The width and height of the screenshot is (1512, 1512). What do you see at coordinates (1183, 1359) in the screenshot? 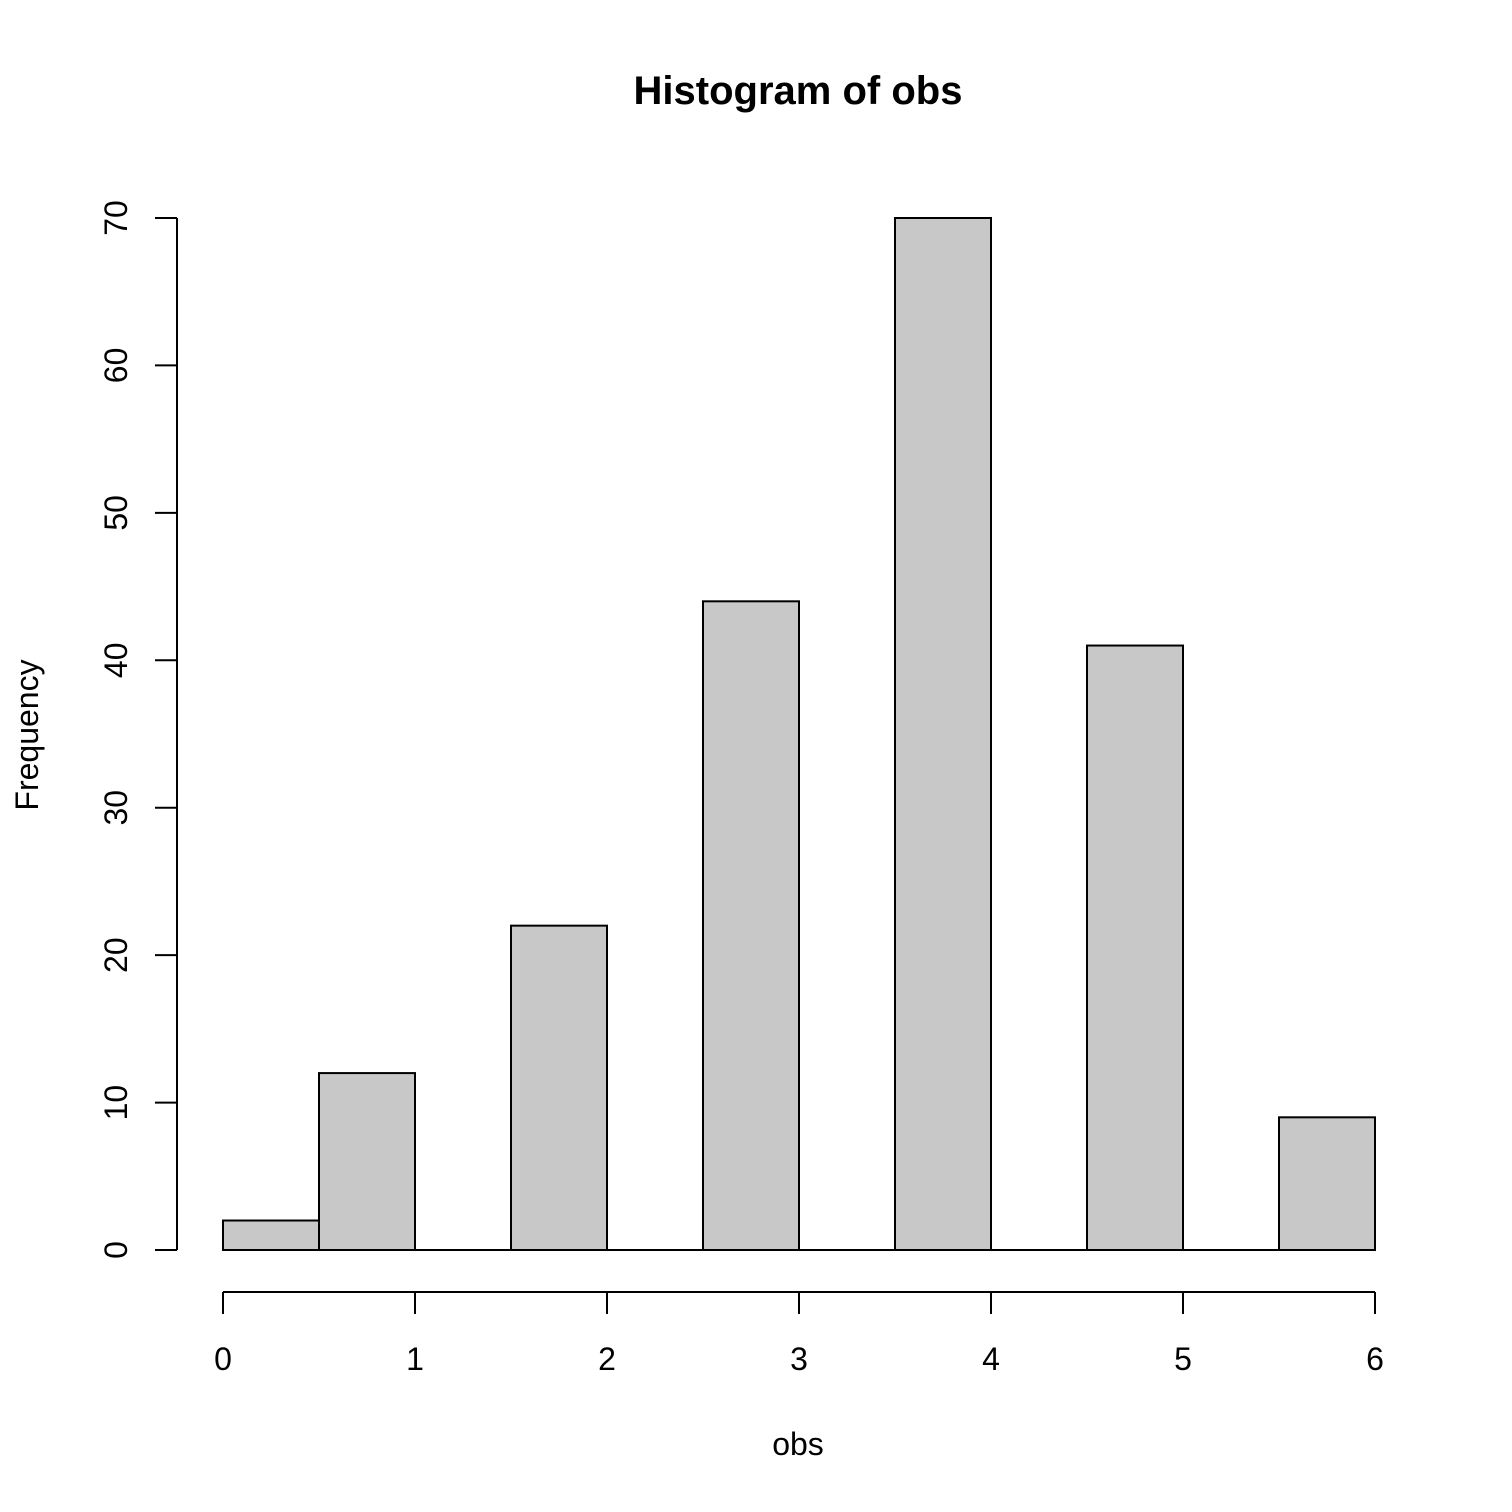
I see `x-tick-label: 5` at bounding box center [1183, 1359].